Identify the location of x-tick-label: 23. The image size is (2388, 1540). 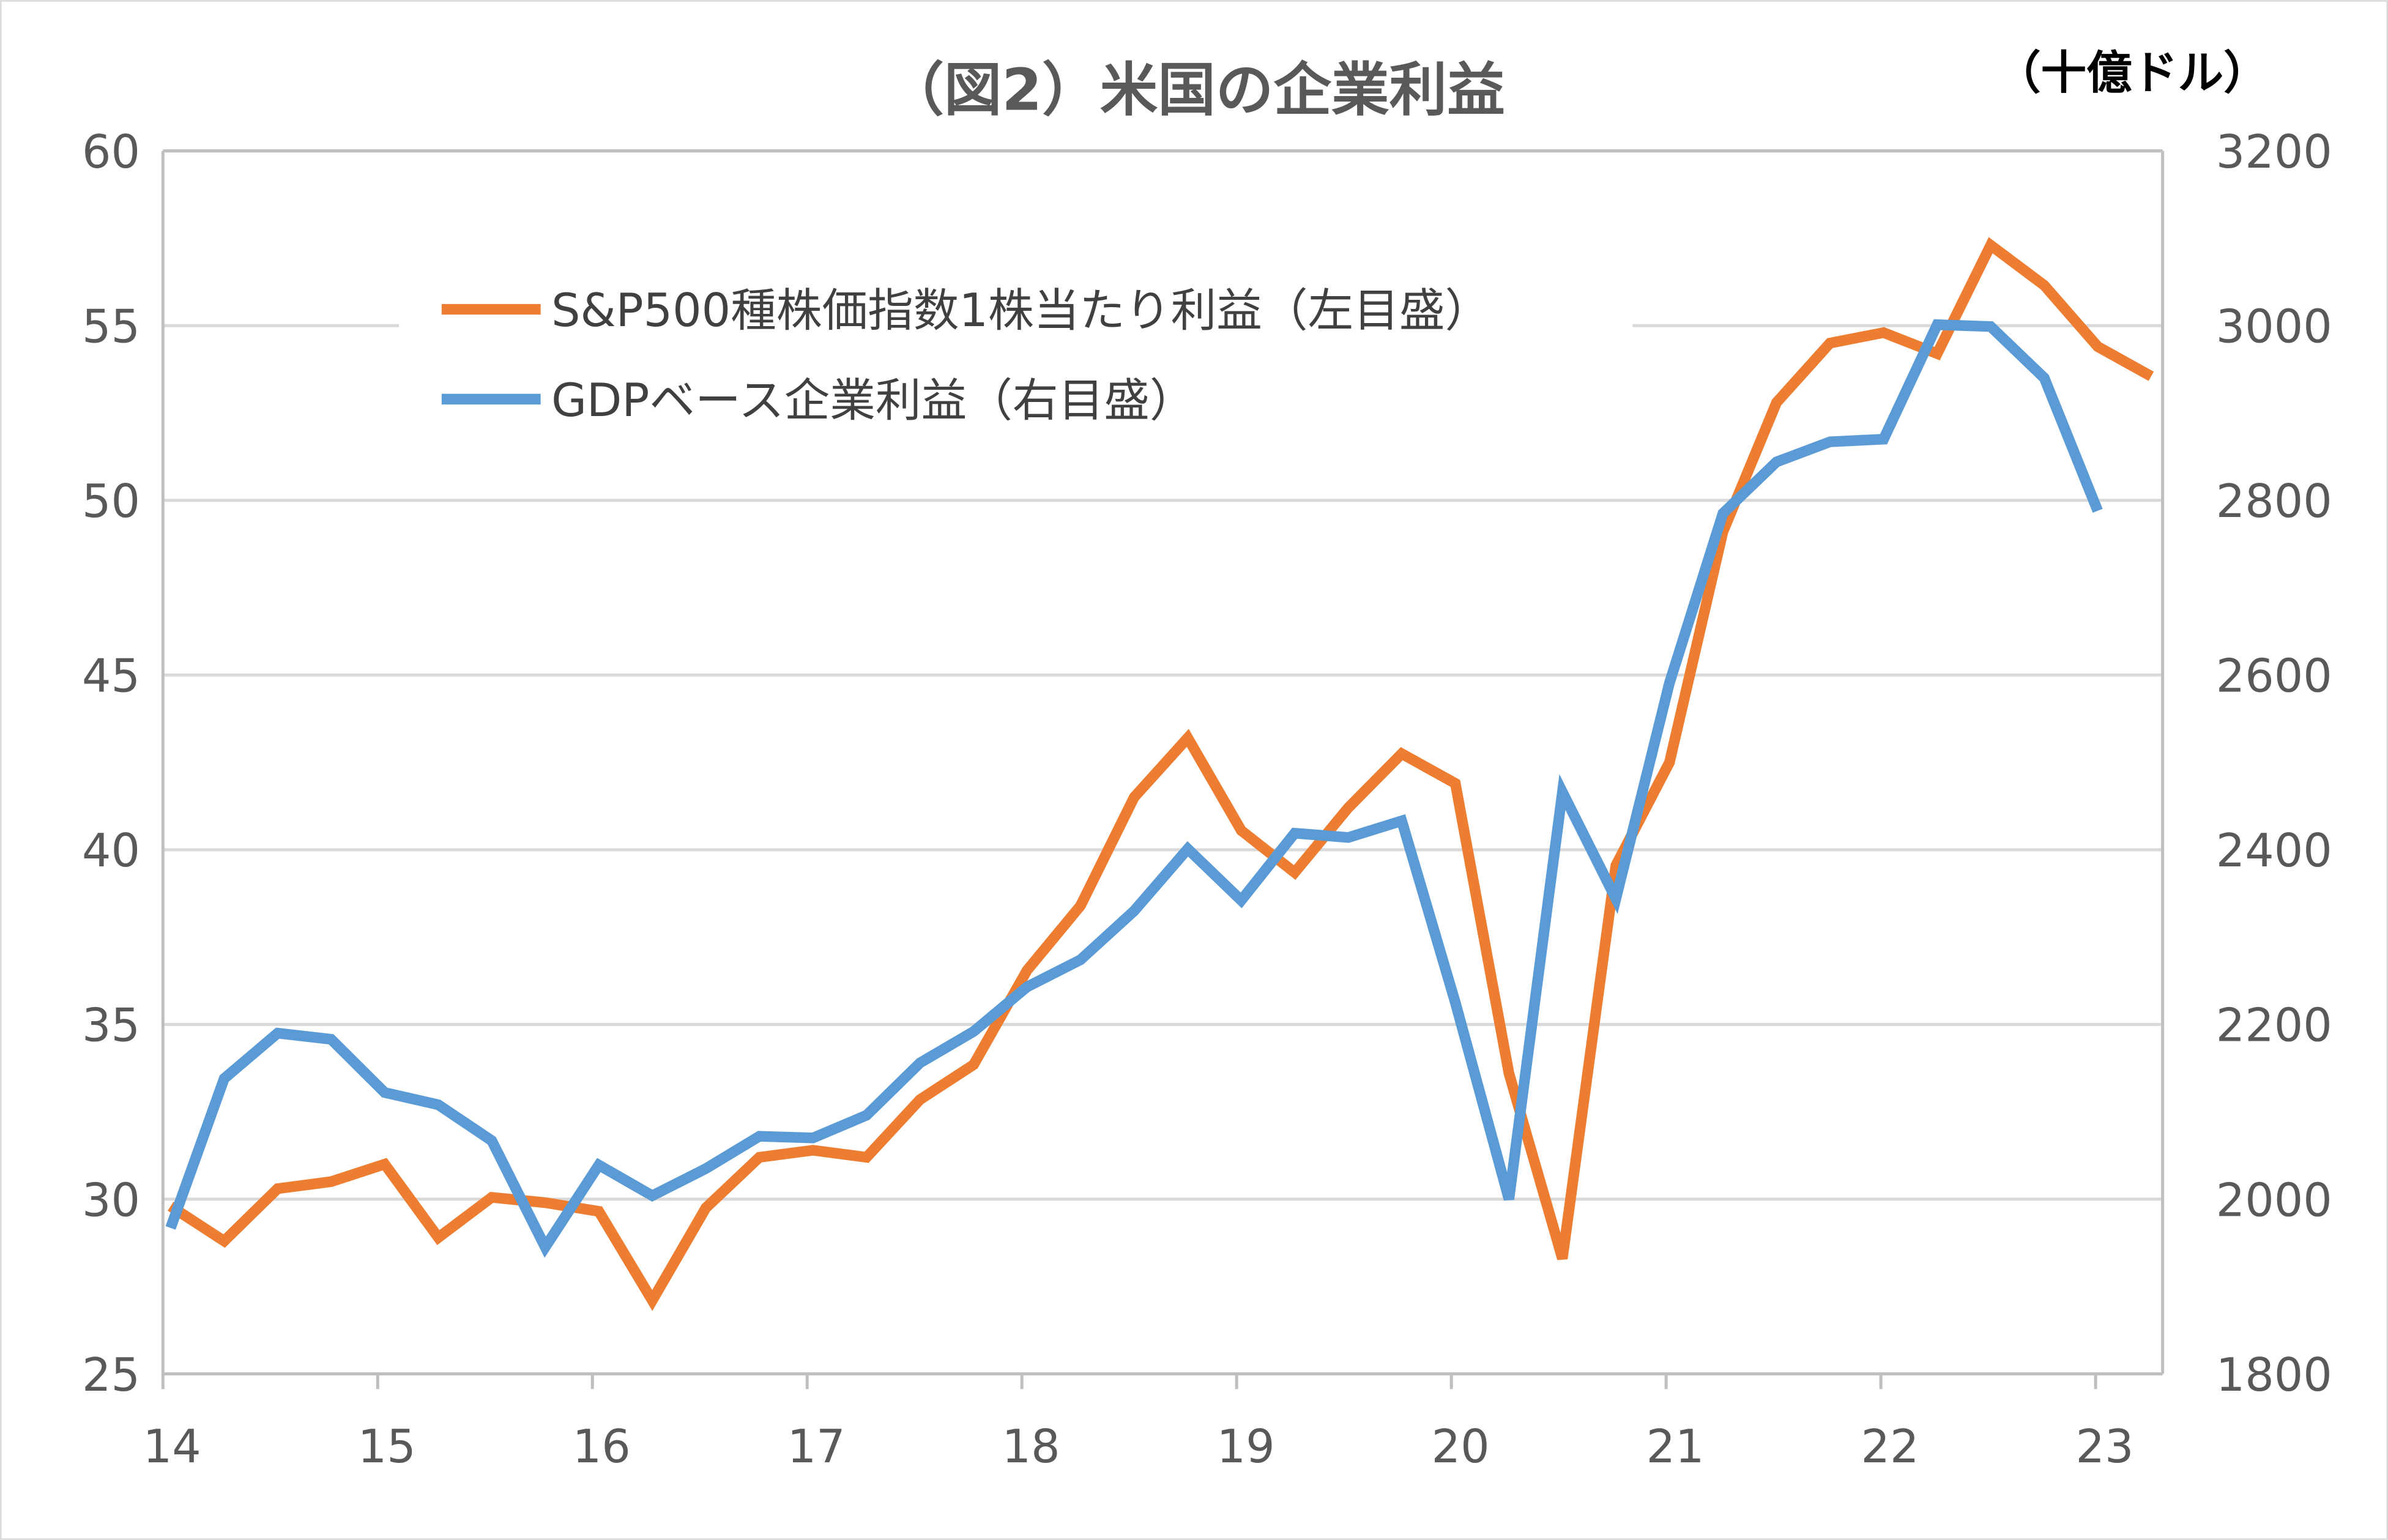
(2105, 1446).